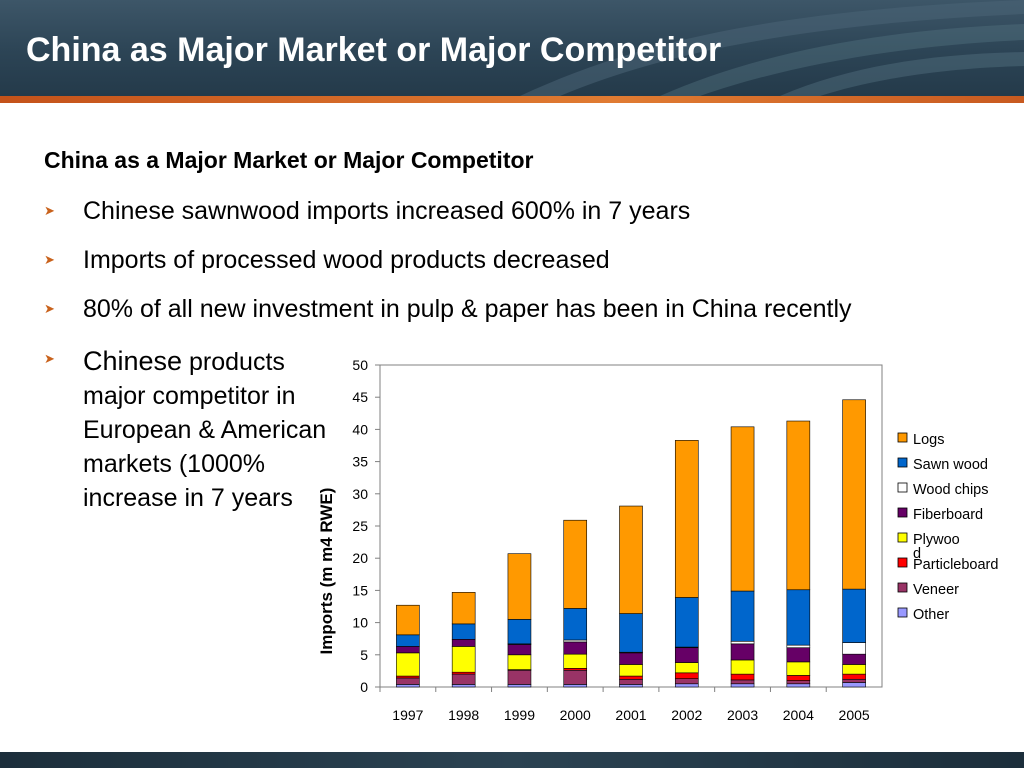 The height and width of the screenshot is (768, 1024). I want to click on x-tick-label: 2002, so click(686, 715).